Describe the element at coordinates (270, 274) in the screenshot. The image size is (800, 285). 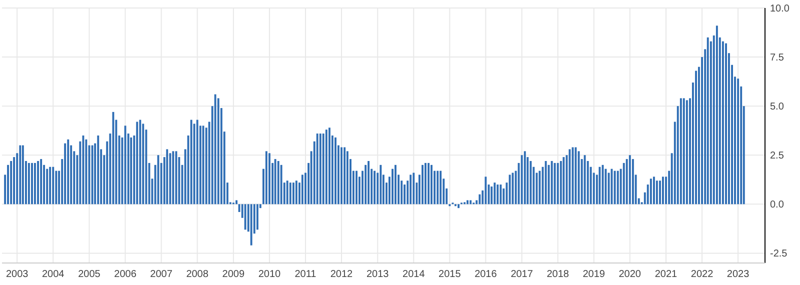
I see `x-tick-label: 2010` at that location.